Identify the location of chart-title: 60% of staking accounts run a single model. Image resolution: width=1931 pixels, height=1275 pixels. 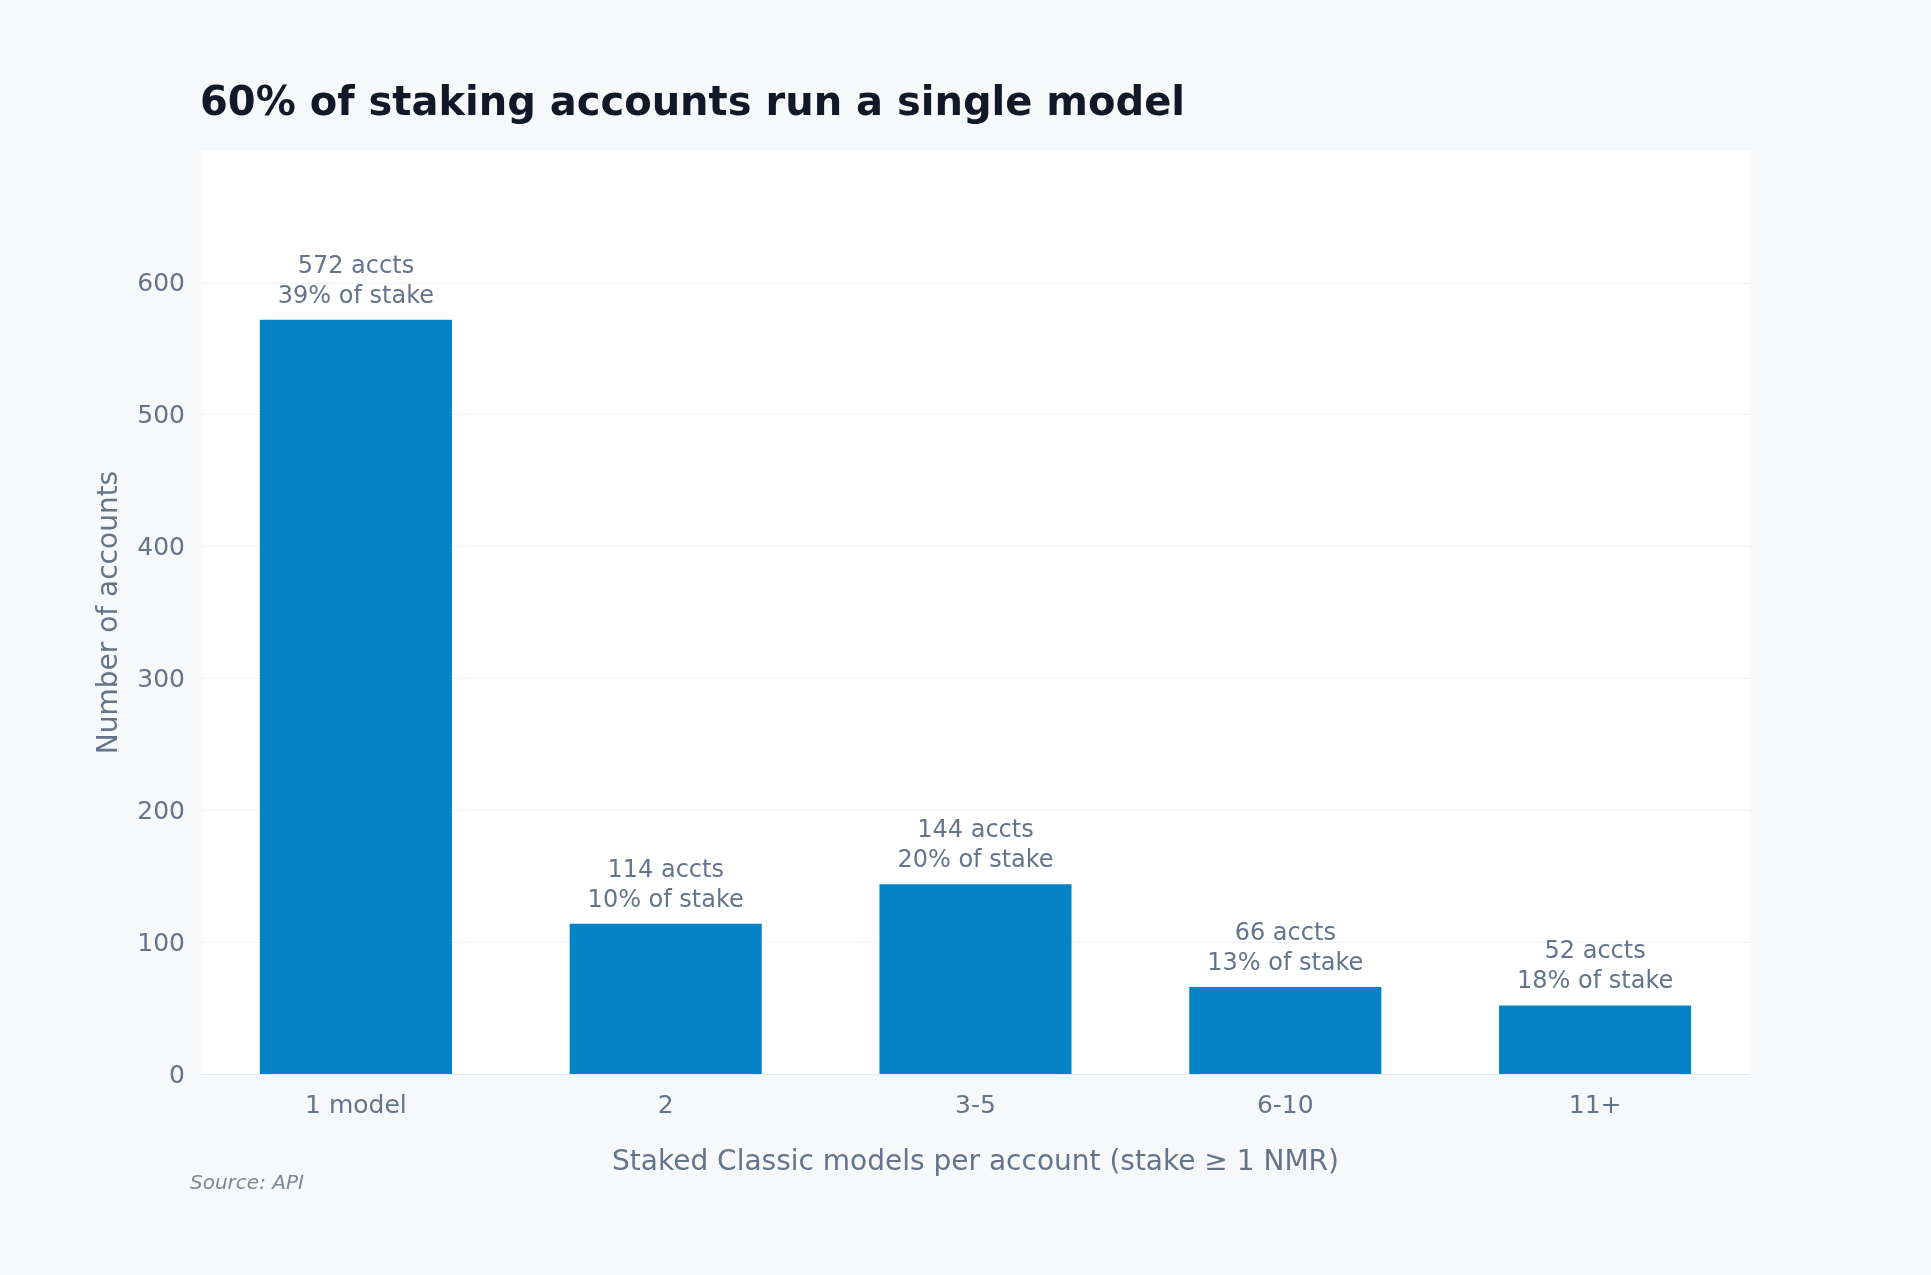
(692, 101).